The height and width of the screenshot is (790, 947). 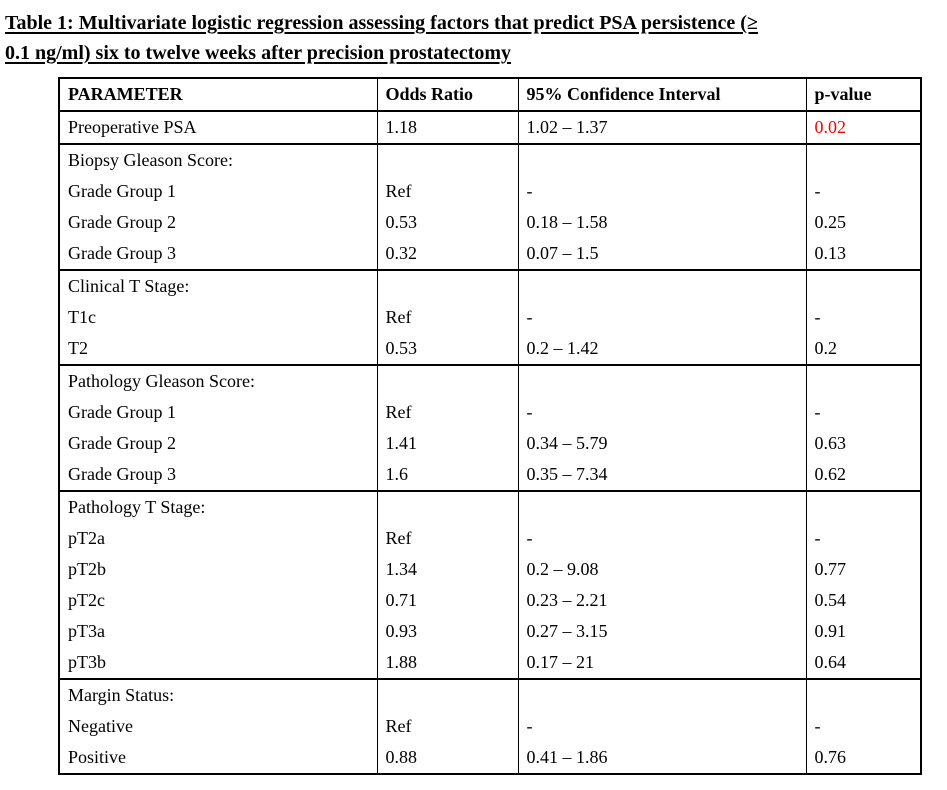 What do you see at coordinates (863, 758) in the screenshot?
I see `cell-p-value: 0.76` at bounding box center [863, 758].